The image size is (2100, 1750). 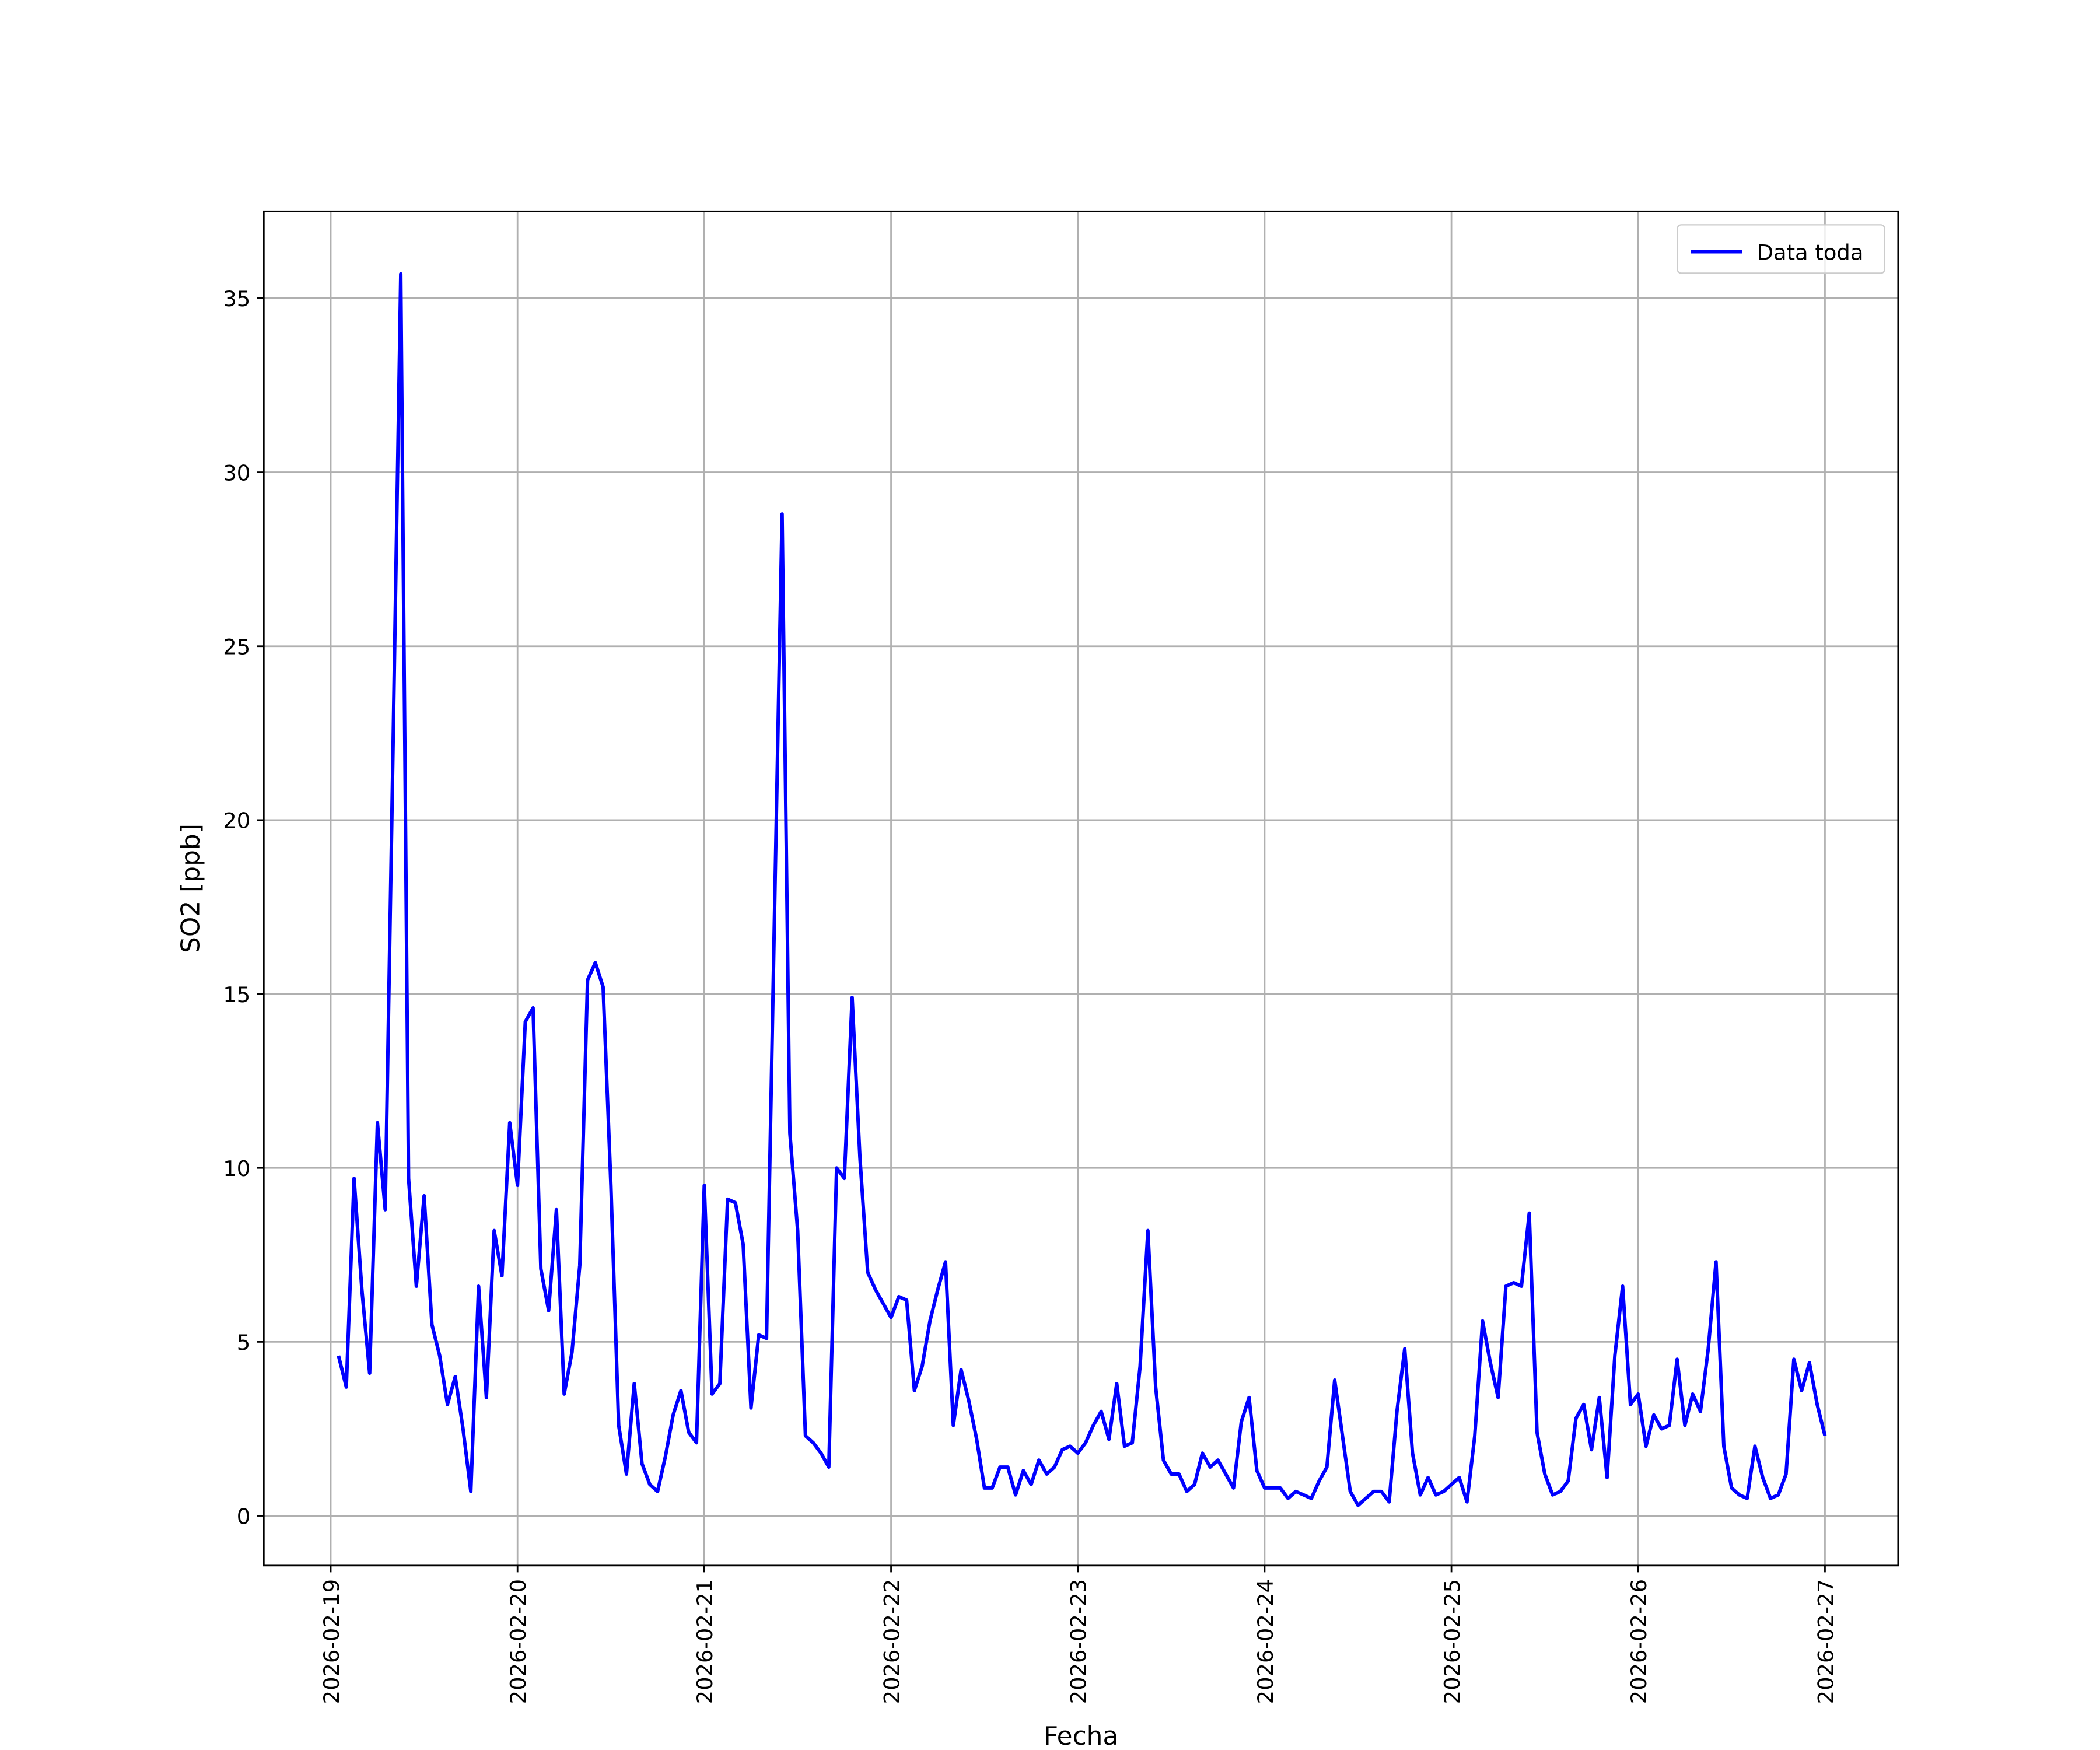 I want to click on legend-label: Data toda, so click(x=1810, y=252).